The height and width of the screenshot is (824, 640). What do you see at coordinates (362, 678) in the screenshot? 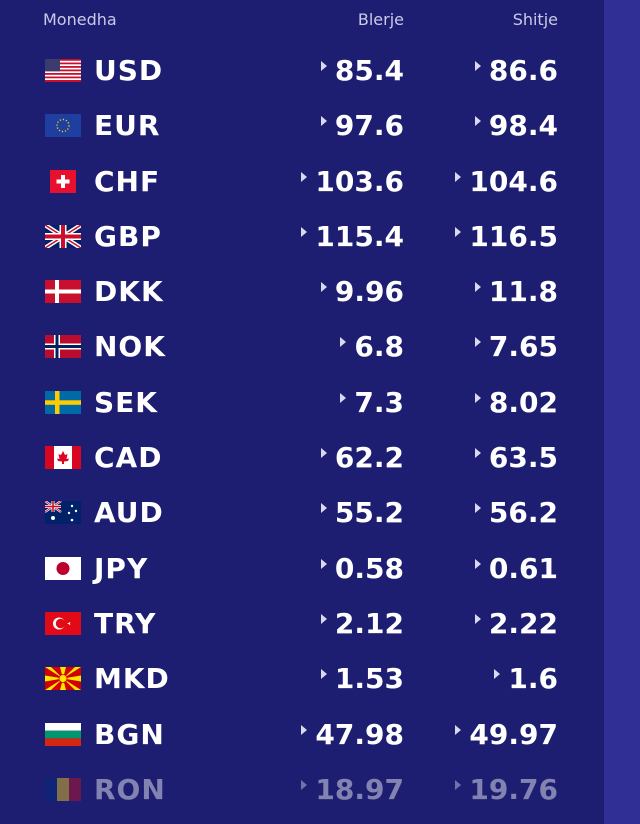
I see `buy-rate: 1.53` at bounding box center [362, 678].